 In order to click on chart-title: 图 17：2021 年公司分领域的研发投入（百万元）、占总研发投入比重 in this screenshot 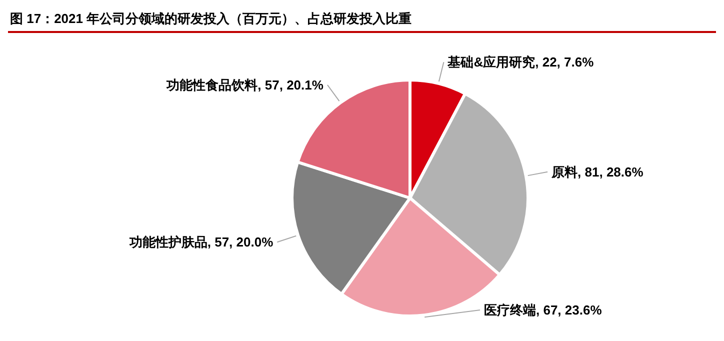, I will do `click(362, 20)`.